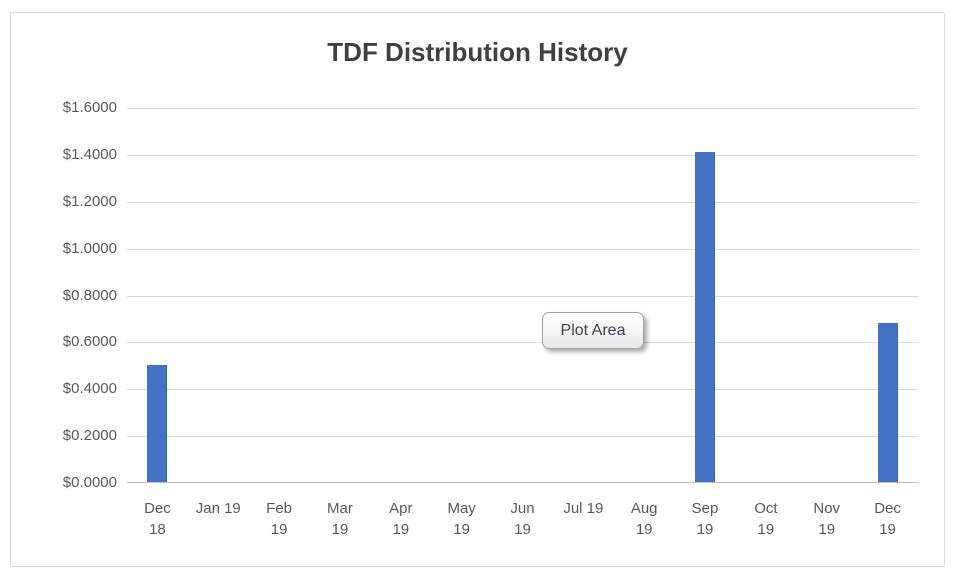  I want to click on plot-area-tooltip-label: Plot Area, so click(593, 330).